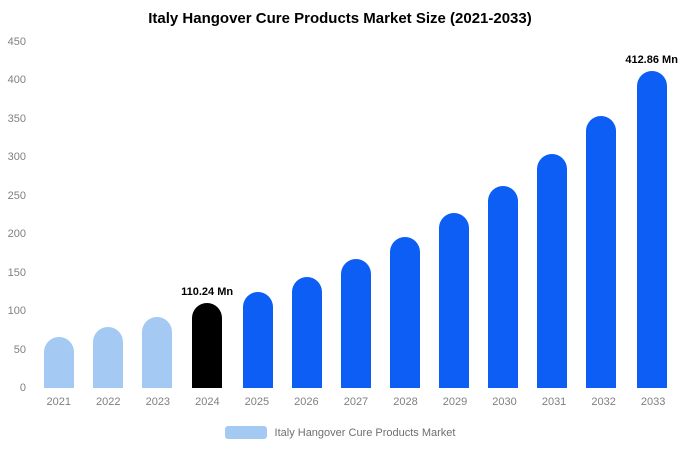  I want to click on bar-2024, so click(207, 345).